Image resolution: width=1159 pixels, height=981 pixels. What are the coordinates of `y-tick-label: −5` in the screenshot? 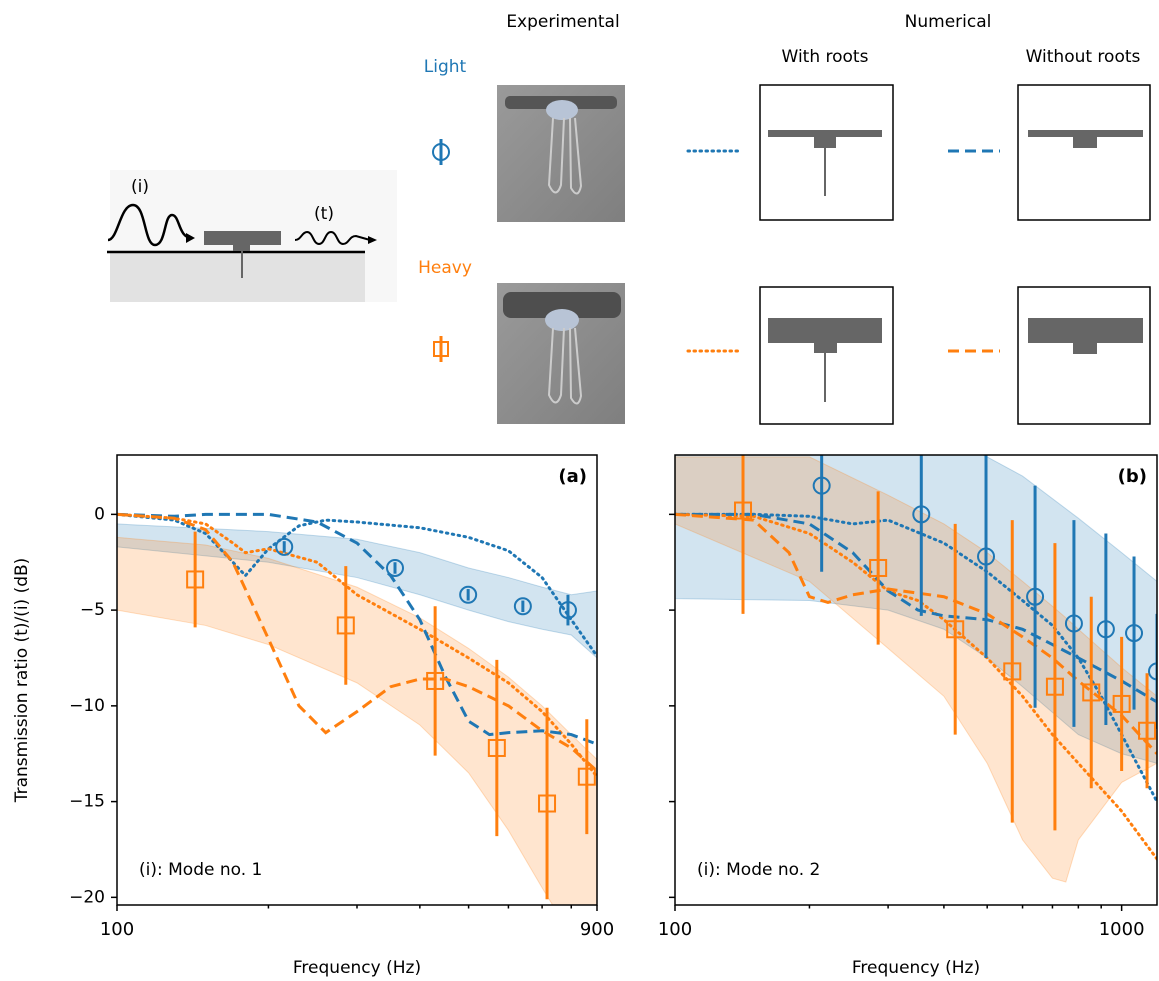 It's located at (92, 610).